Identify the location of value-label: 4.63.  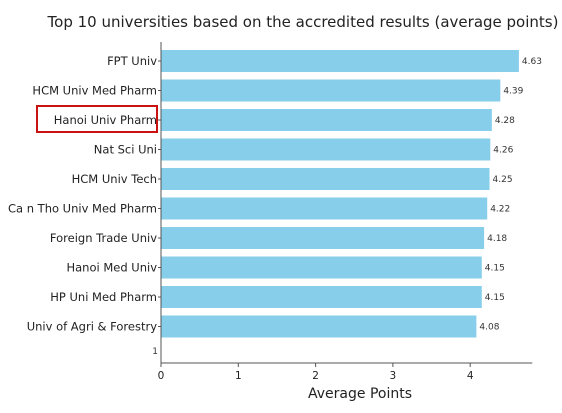
(532, 62).